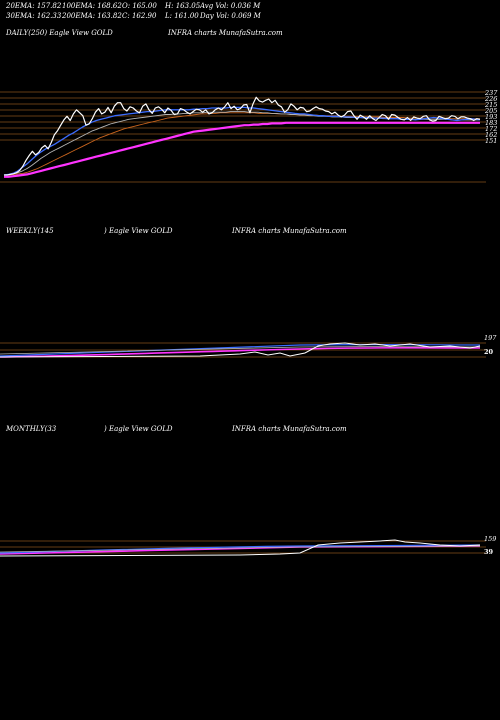 This screenshot has height=720, width=500. Describe the element at coordinates (490, 99) in the screenshot. I see `daily-tick-label: 226` at that location.